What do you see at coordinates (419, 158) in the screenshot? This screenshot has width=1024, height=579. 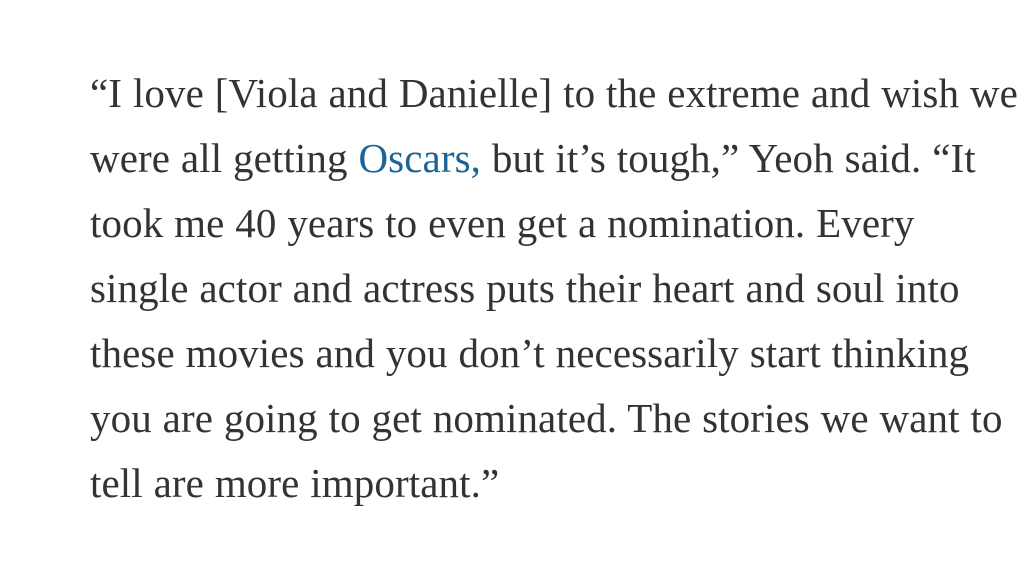 I see `oscars-link: Oscars,` at bounding box center [419, 158].